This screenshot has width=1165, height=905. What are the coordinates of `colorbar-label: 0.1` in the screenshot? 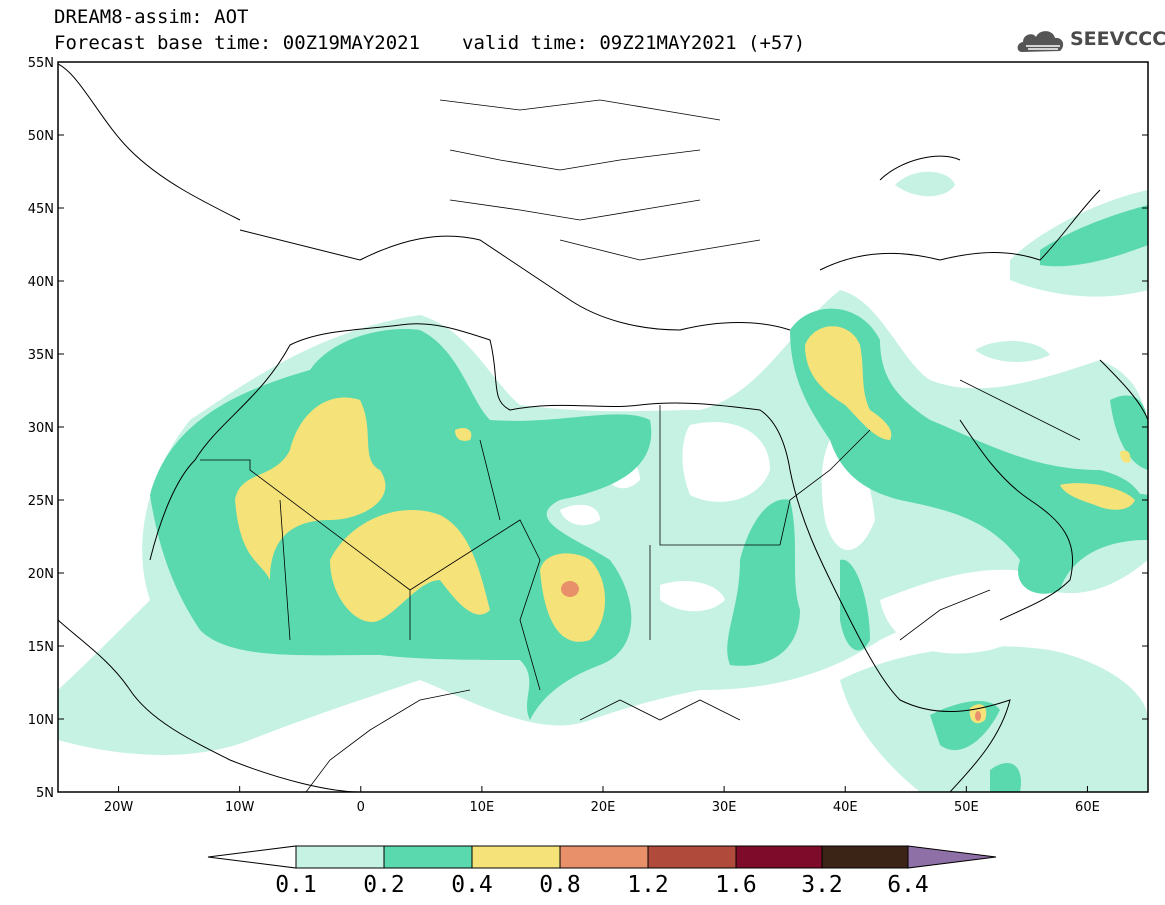 It's located at (296, 885).